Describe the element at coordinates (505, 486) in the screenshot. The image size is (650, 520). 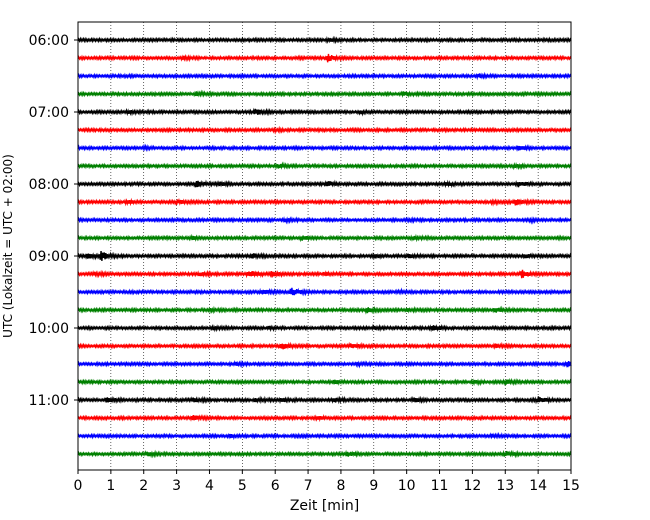
I see `x-tick-label: 13` at that location.